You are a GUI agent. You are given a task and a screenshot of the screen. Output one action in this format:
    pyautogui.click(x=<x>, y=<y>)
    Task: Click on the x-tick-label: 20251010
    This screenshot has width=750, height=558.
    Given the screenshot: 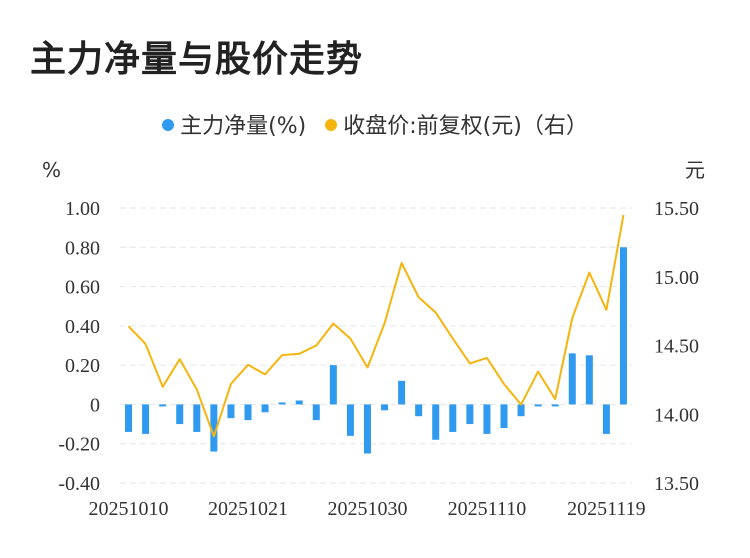 What is the action you would take?
    pyautogui.click(x=129, y=509)
    